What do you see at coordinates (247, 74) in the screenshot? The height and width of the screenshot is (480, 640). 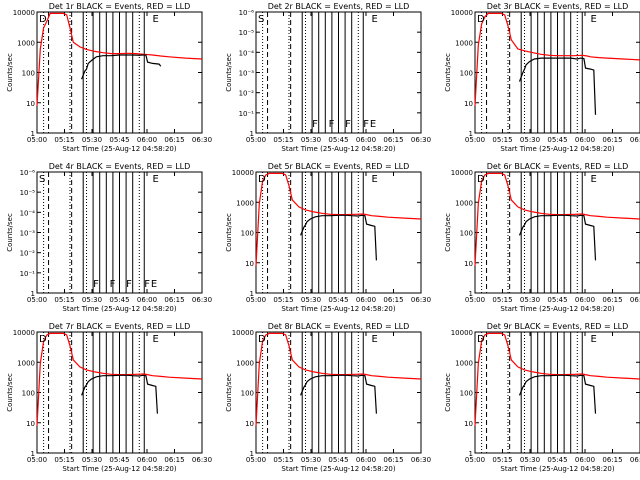 I see `y-tick-label: 10⁻³` at bounding box center [247, 74].